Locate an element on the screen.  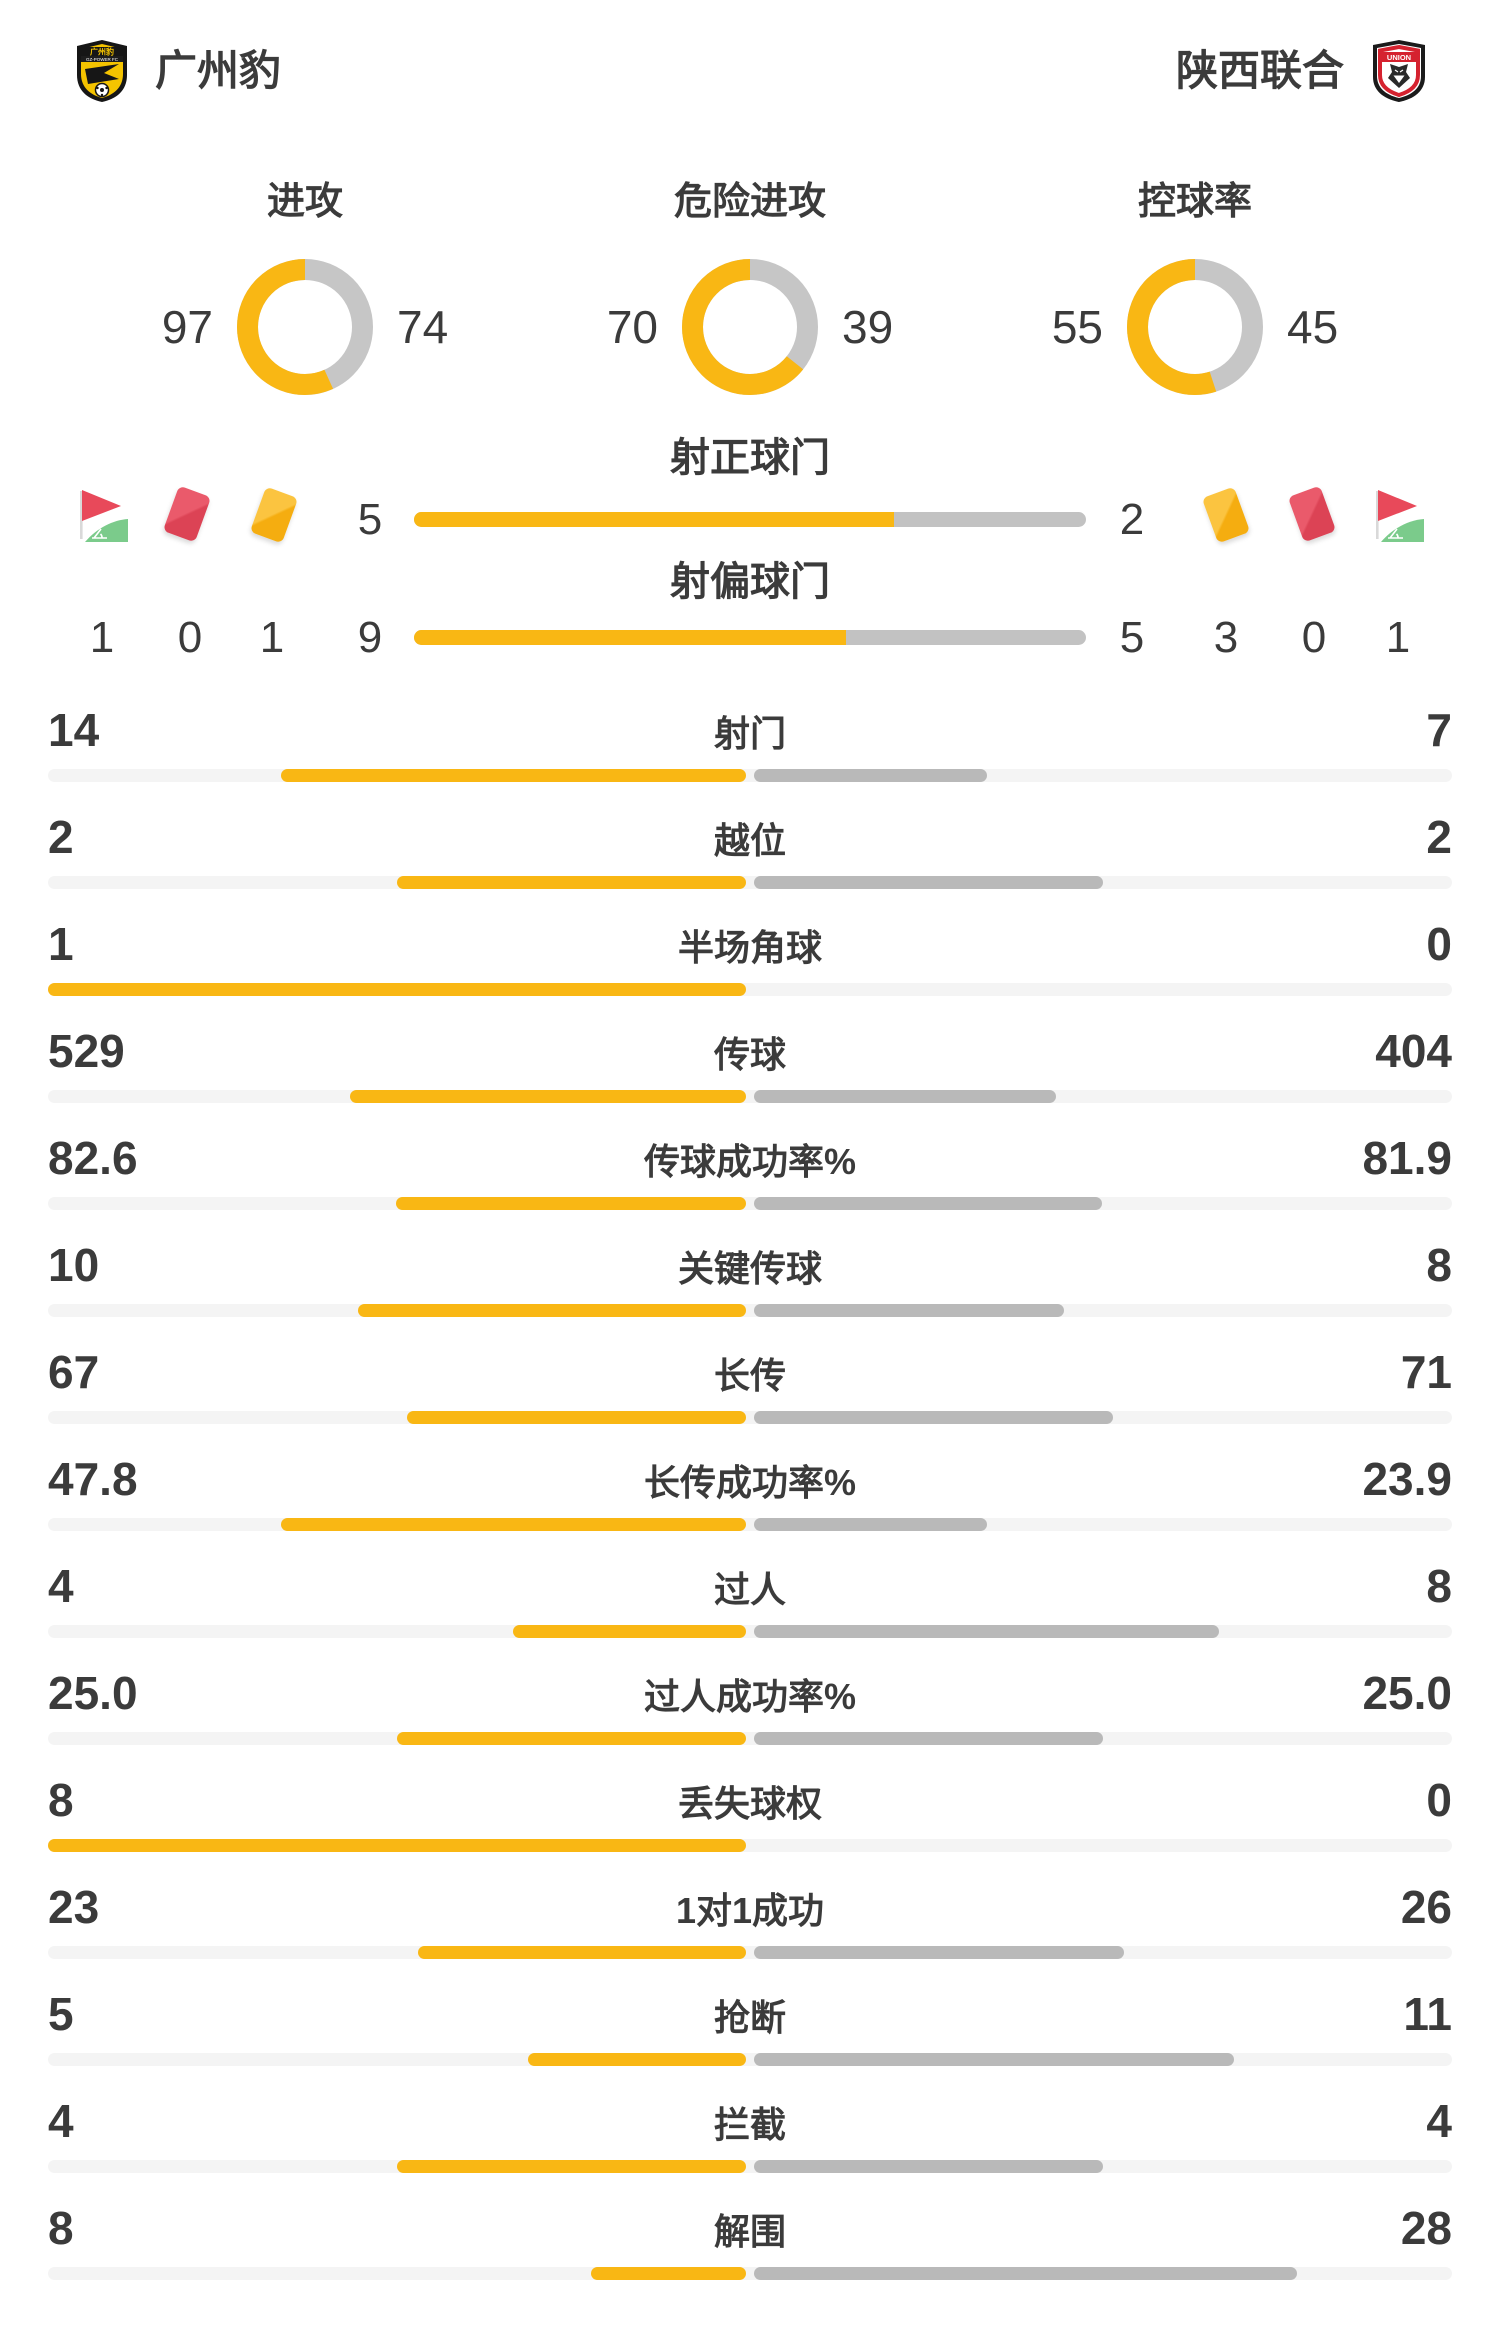
shots-on-target-away-value: 2 is located at coordinates (1132, 519).